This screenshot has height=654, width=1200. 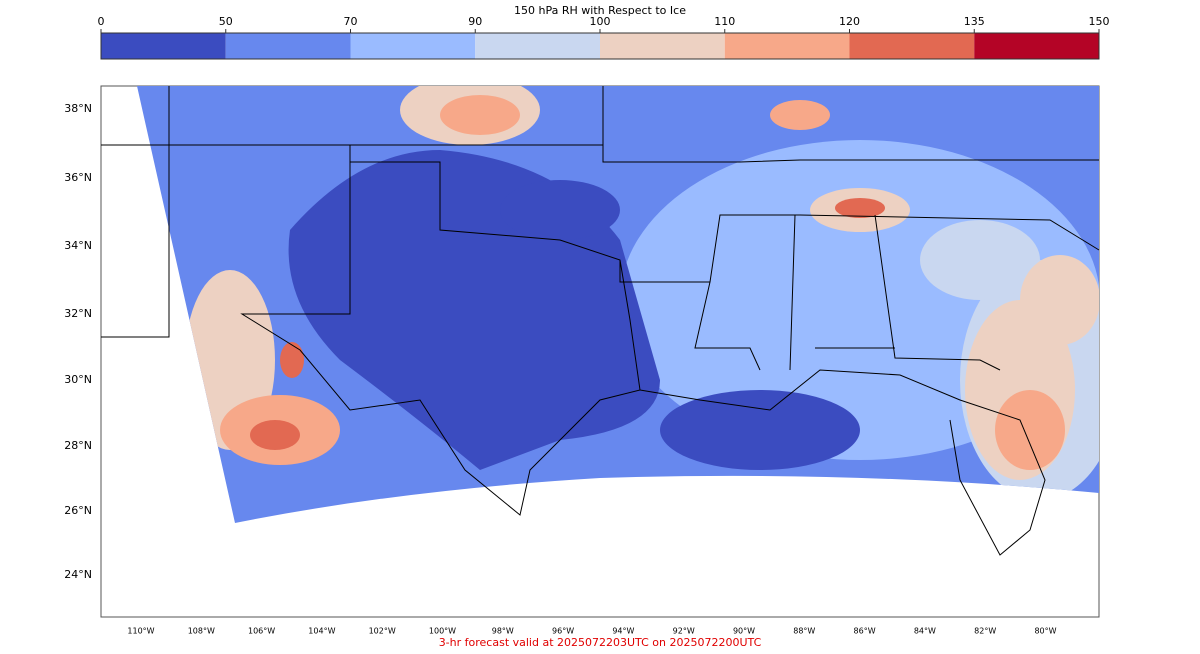 I want to click on colorbar-title: 150 hPa RH with Respect to Ice, so click(x=600, y=10).